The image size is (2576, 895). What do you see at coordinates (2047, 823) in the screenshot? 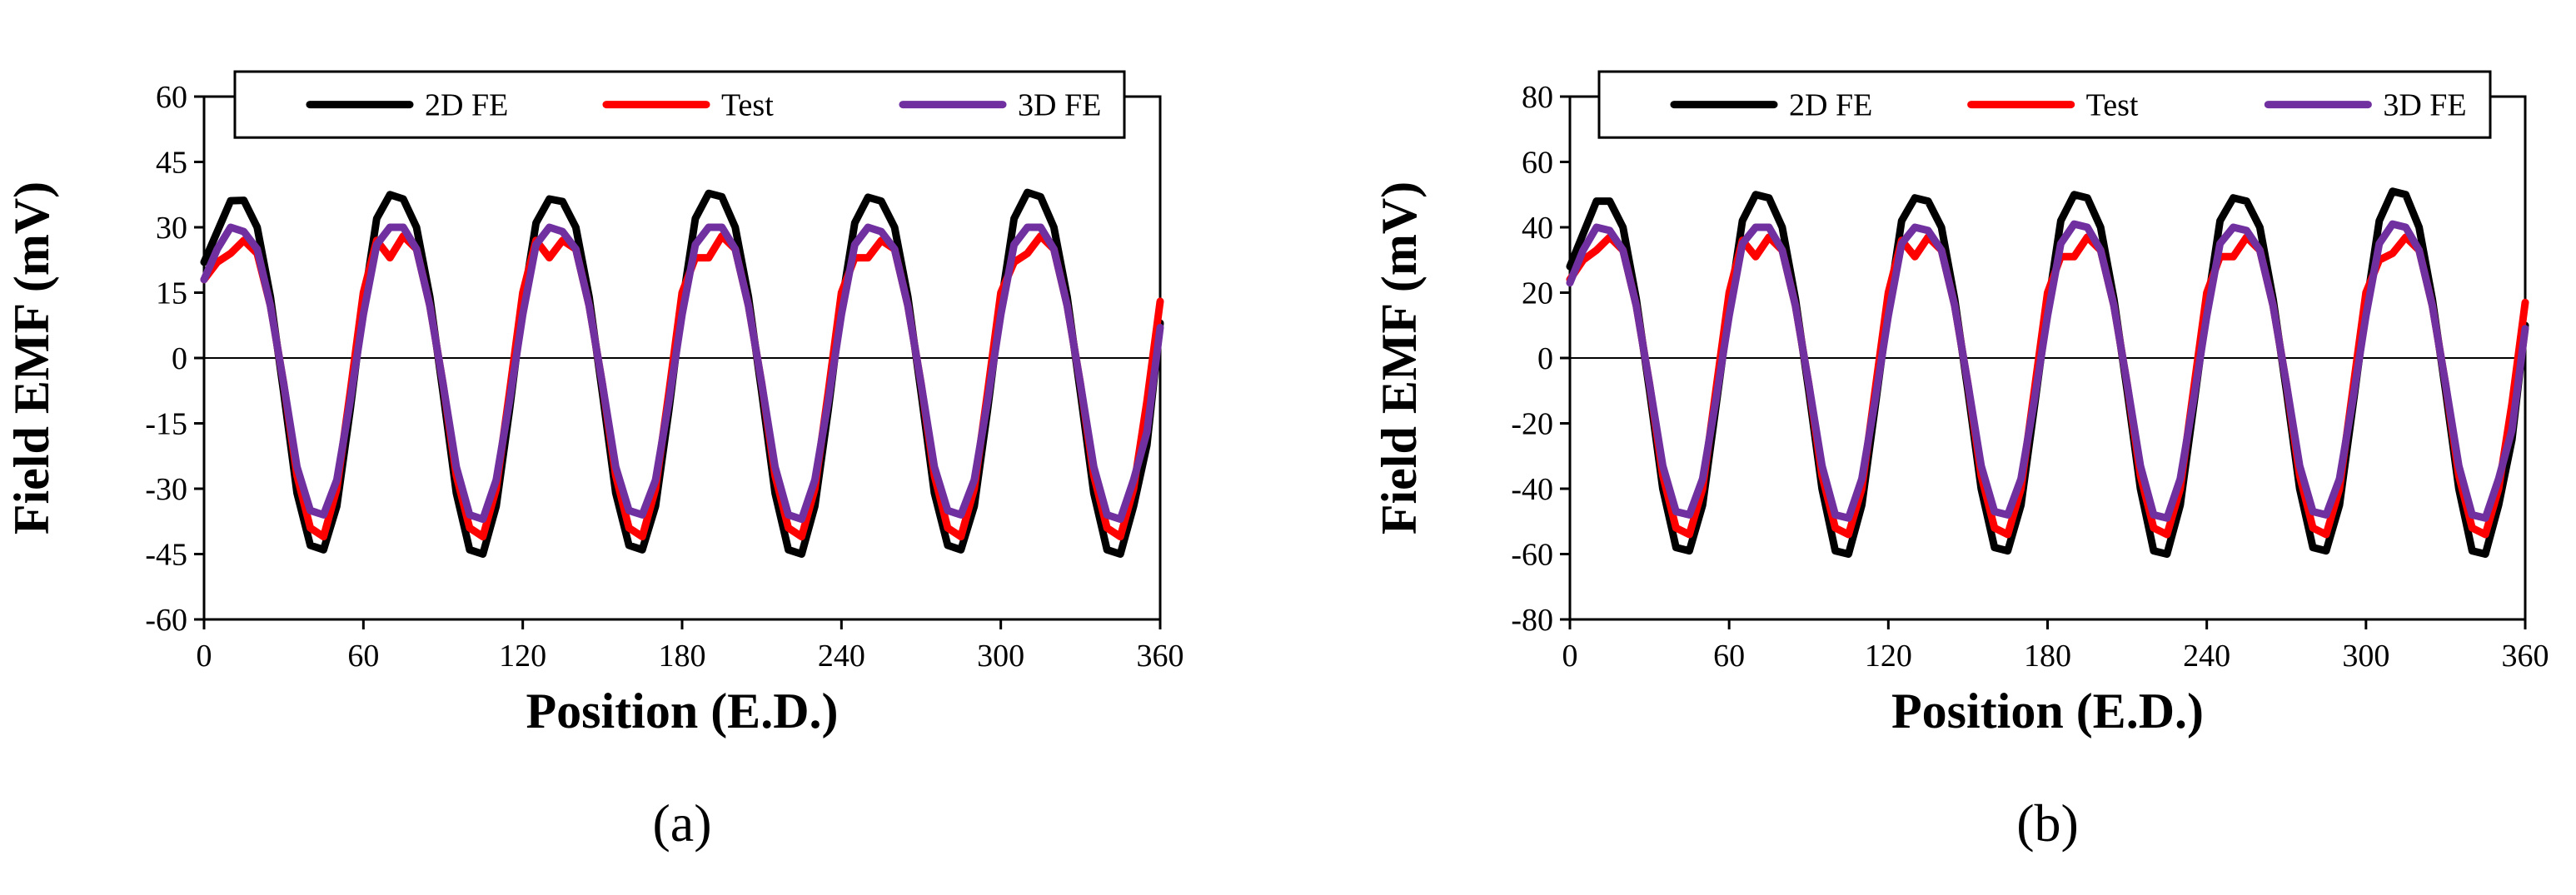
I see `panel-label: (b)` at bounding box center [2047, 823].